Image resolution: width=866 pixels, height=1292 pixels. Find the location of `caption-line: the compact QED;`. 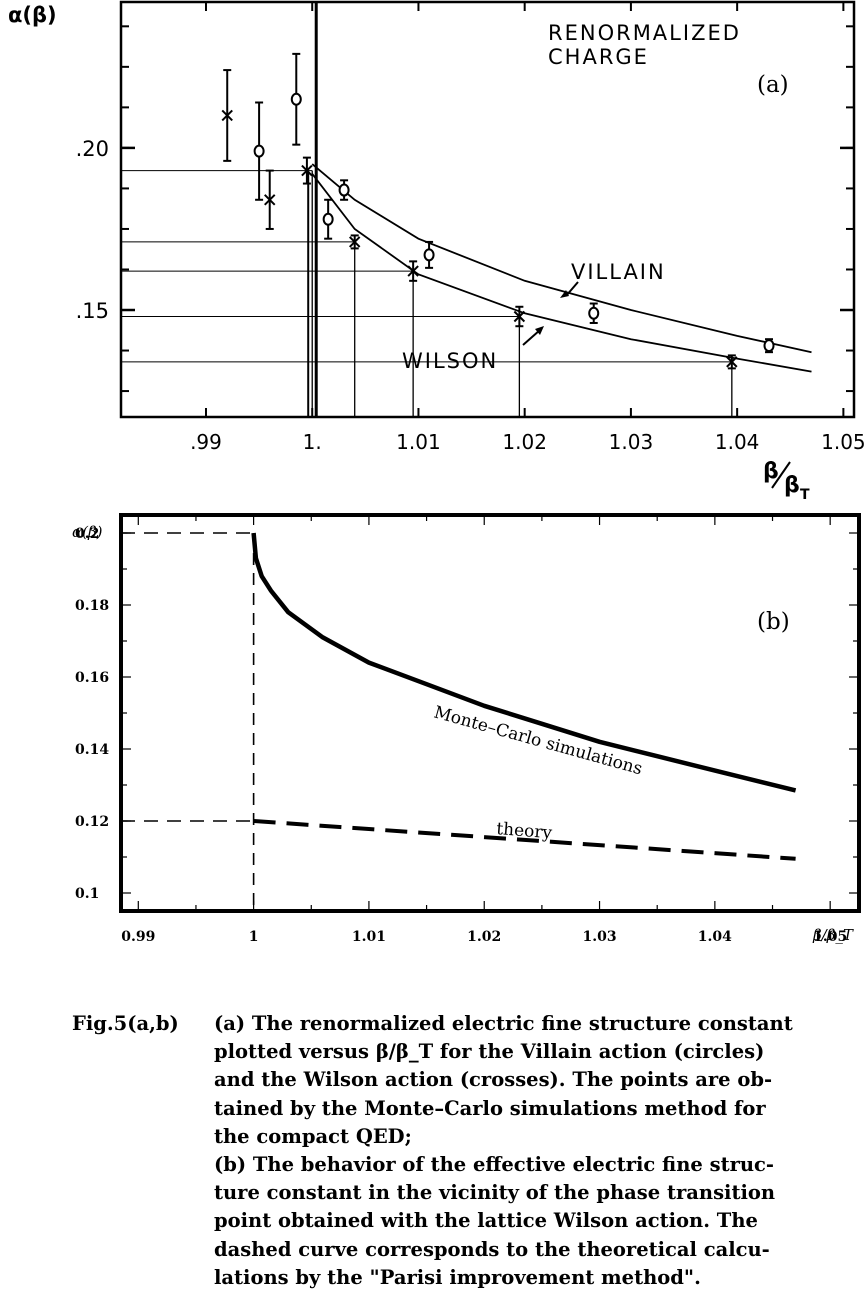

caption-line: the compact QED; is located at coordinates (313, 1136).